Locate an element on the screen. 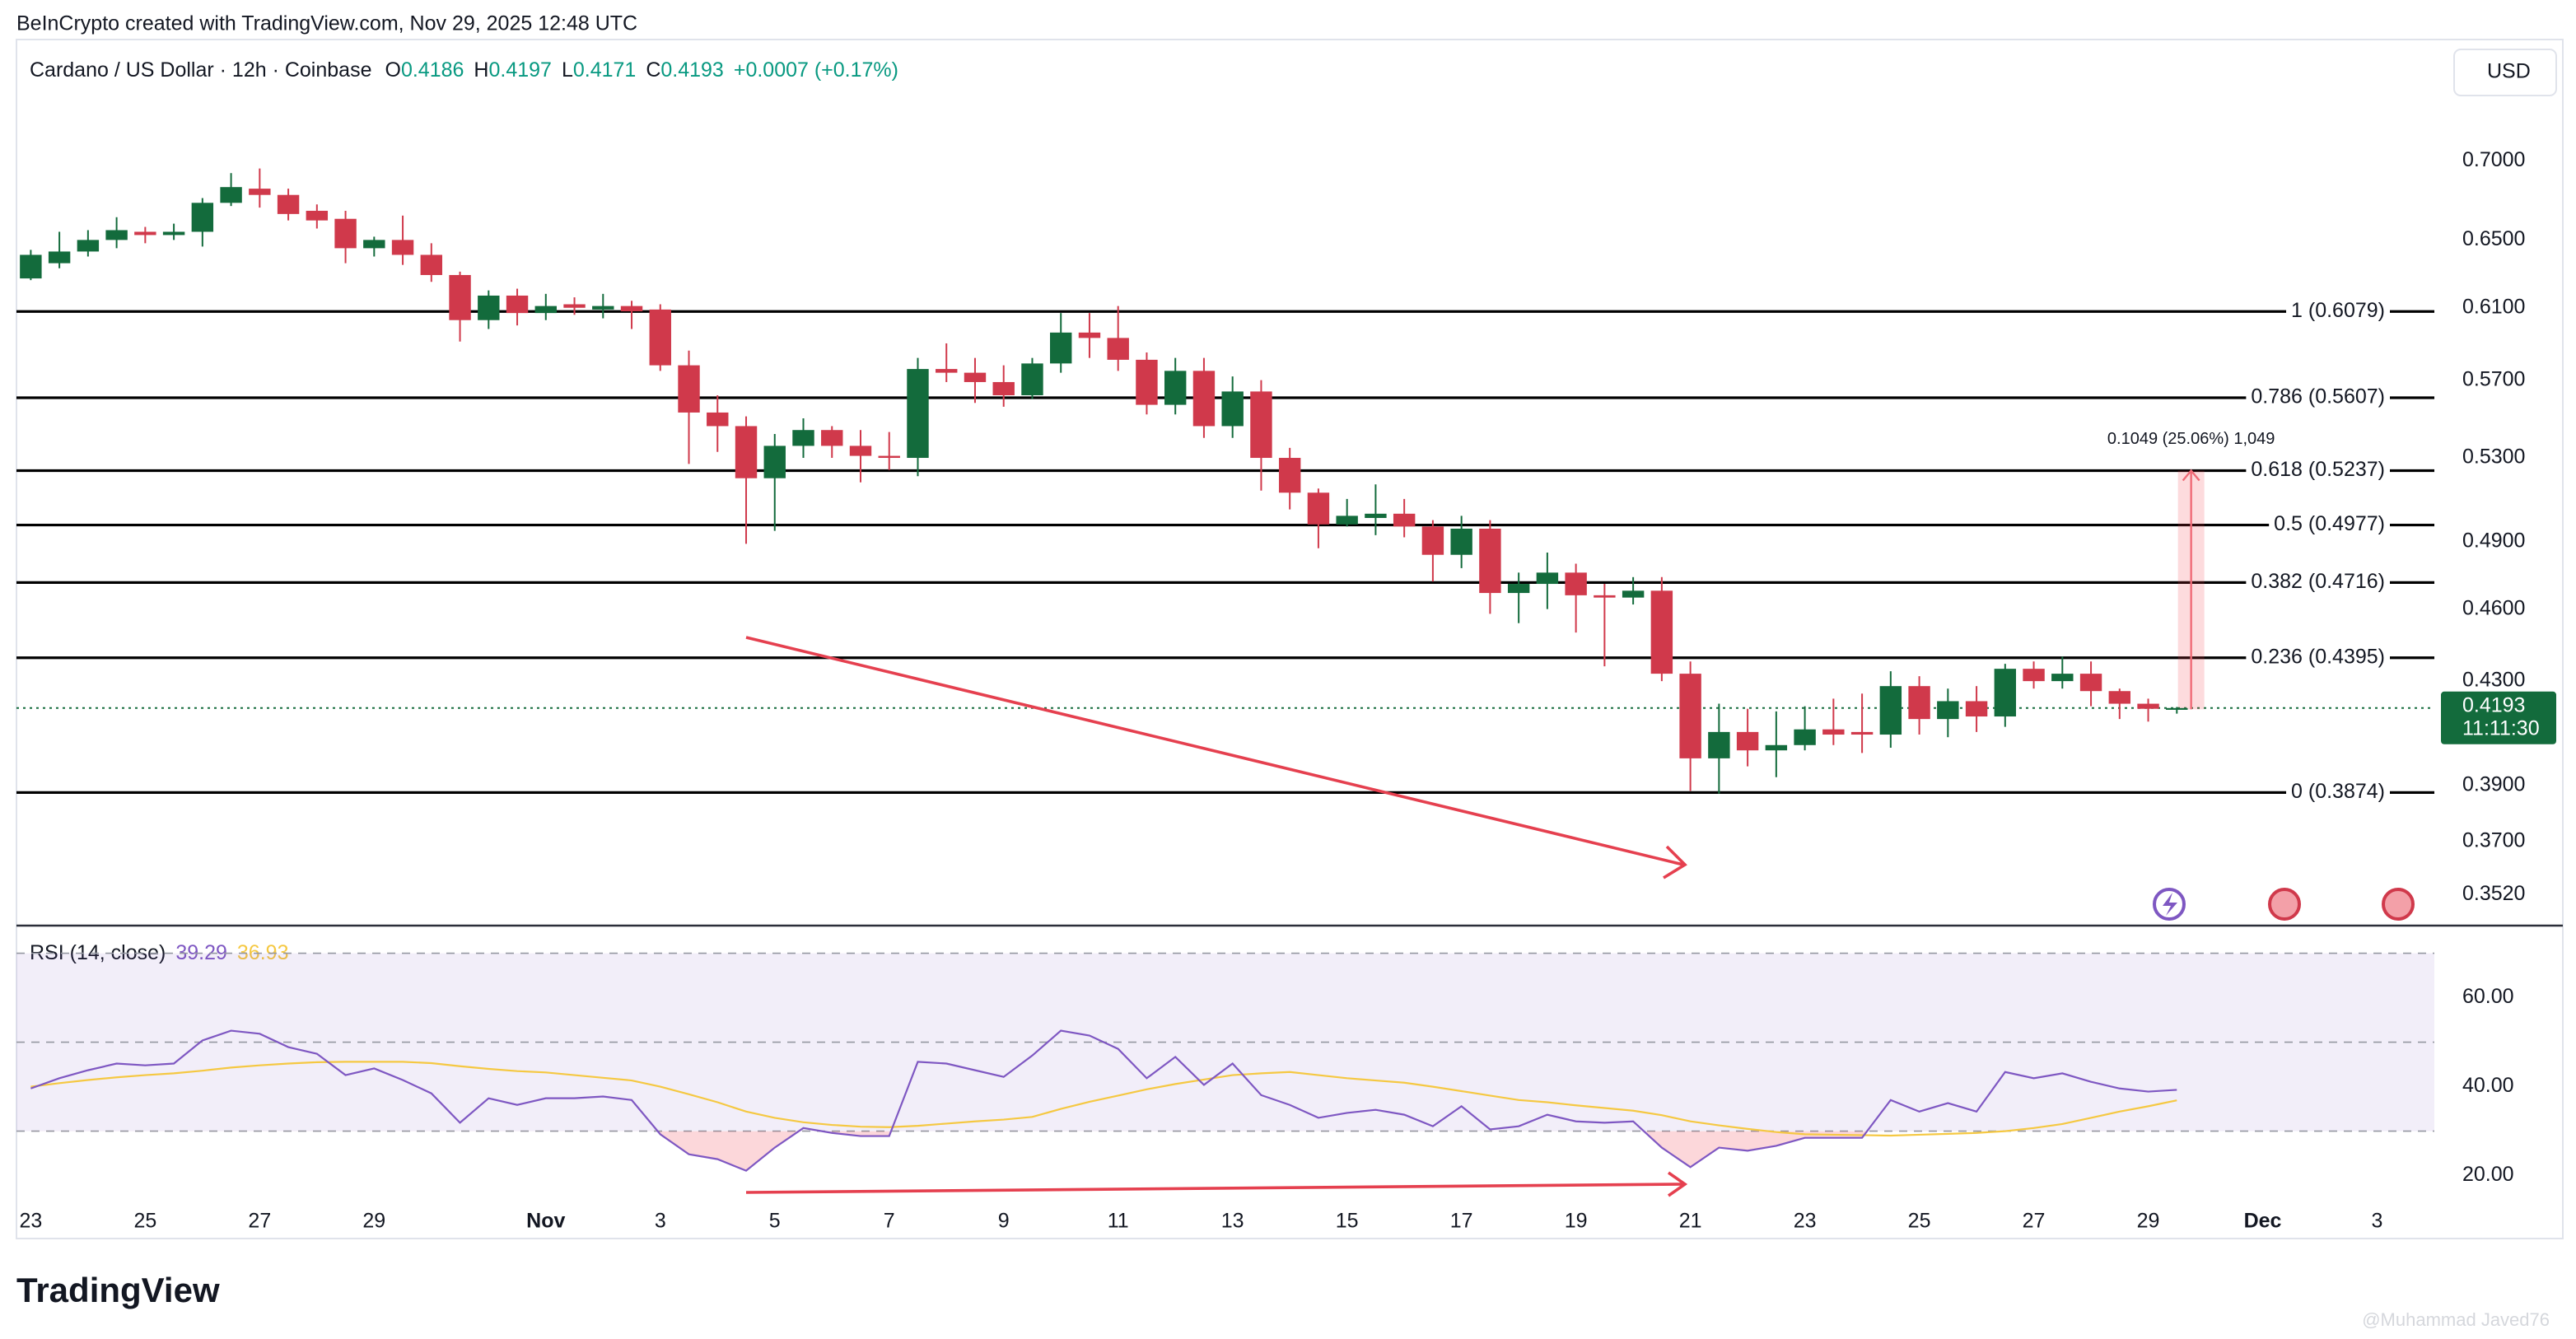  x-tick-label: 15 is located at coordinates (1347, 1221).